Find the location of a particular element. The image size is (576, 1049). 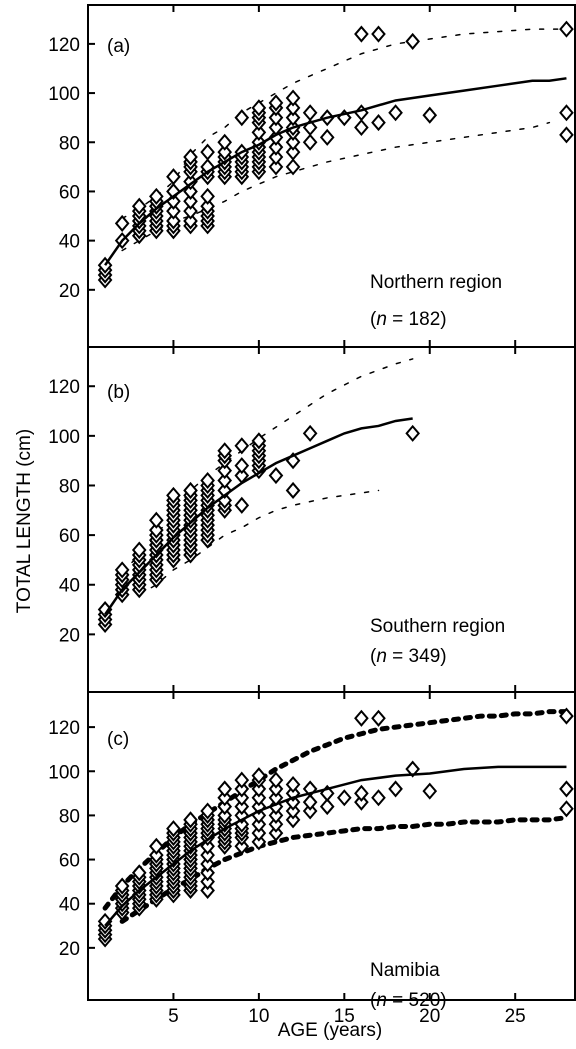

x-tick-label: 5 is located at coordinates (173, 1016).